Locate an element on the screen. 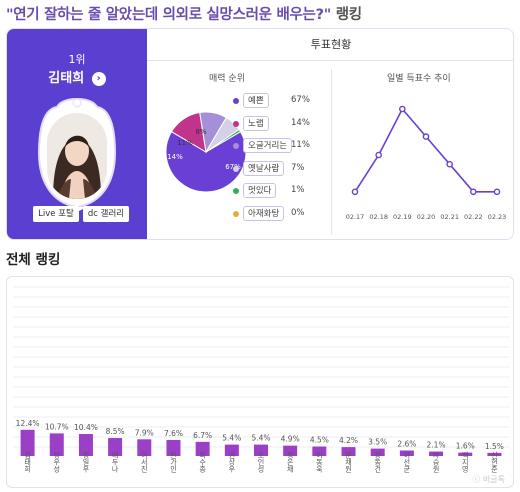 The image size is (520, 492). daily-votes-line-chart: 02.17 02.18 02.19 02.20 02.21 02.22 02.23 is located at coordinates (426, 160).